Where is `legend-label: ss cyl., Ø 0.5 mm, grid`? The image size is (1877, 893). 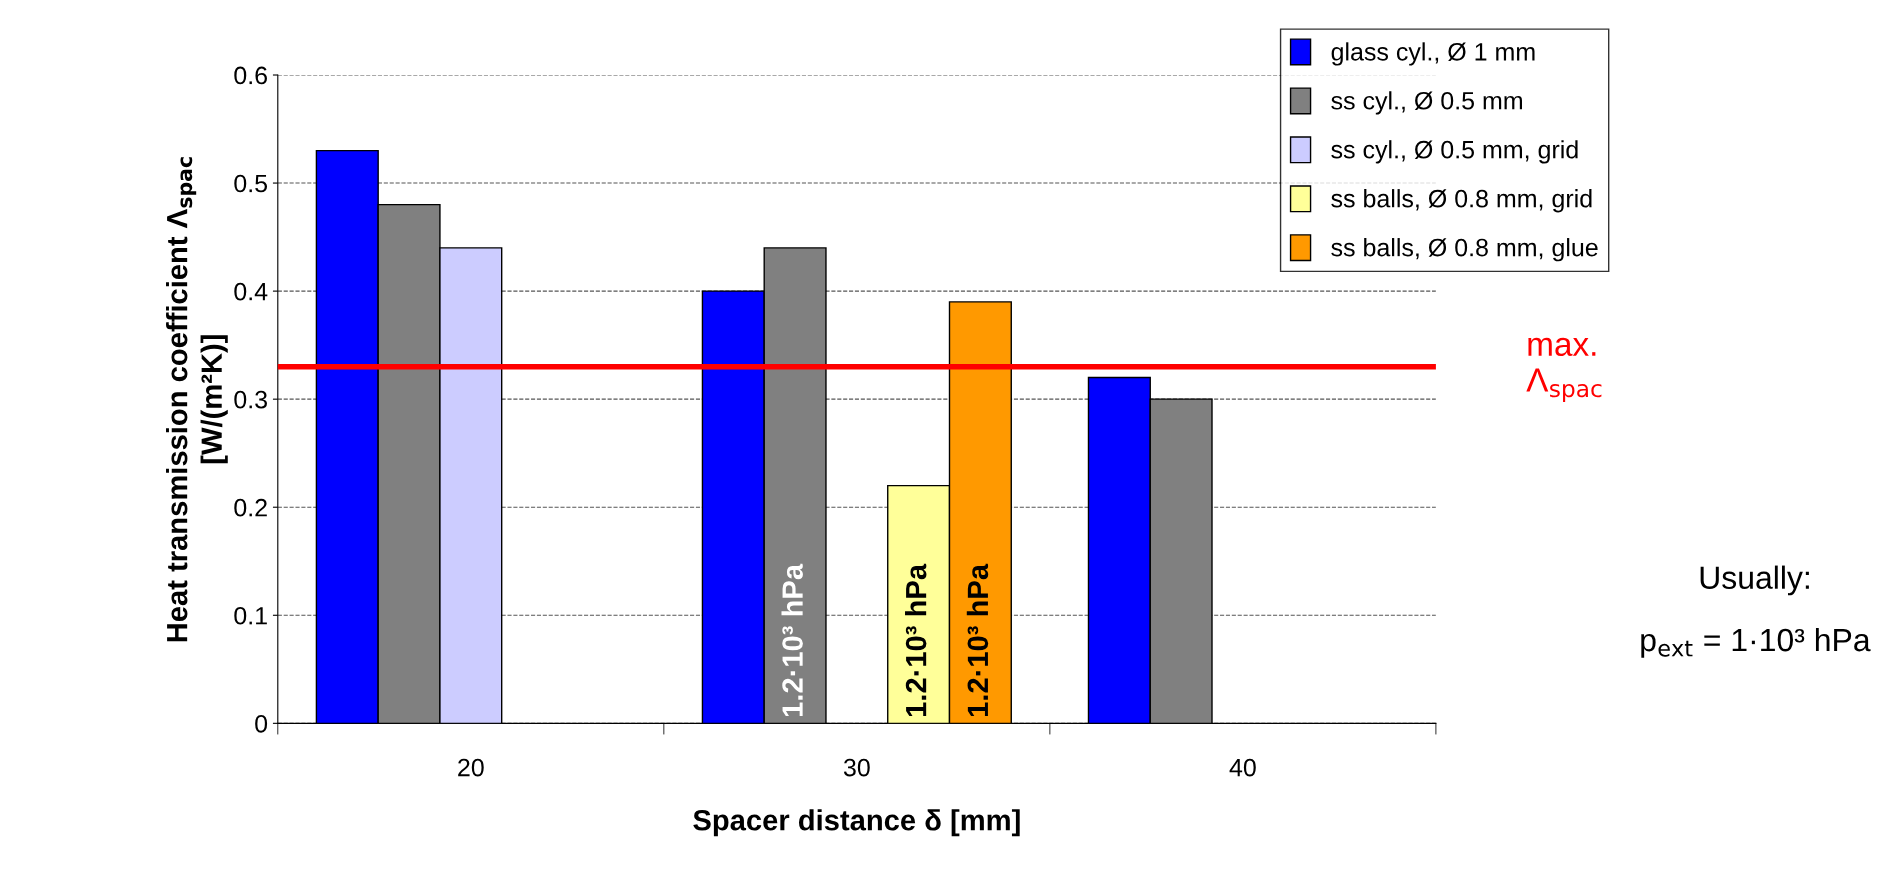
legend-label: ss cyl., Ø 0.5 mm, grid is located at coordinates (1454, 152).